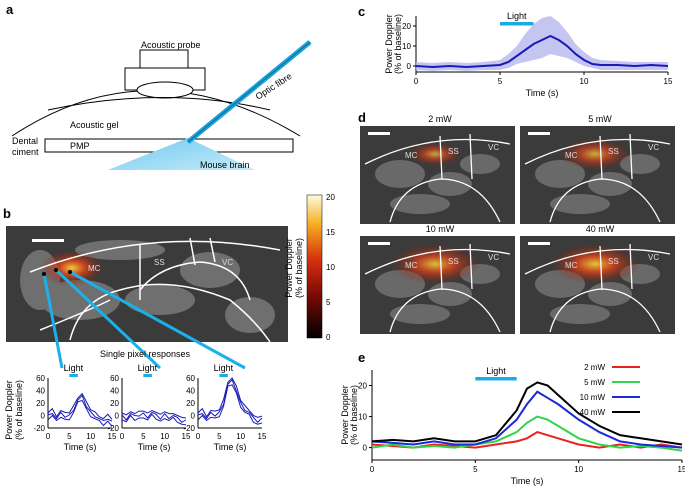 This screenshot has height=497, width=685. I want to click on mini-ylabel2: (% of baseline), so click(19, 410).